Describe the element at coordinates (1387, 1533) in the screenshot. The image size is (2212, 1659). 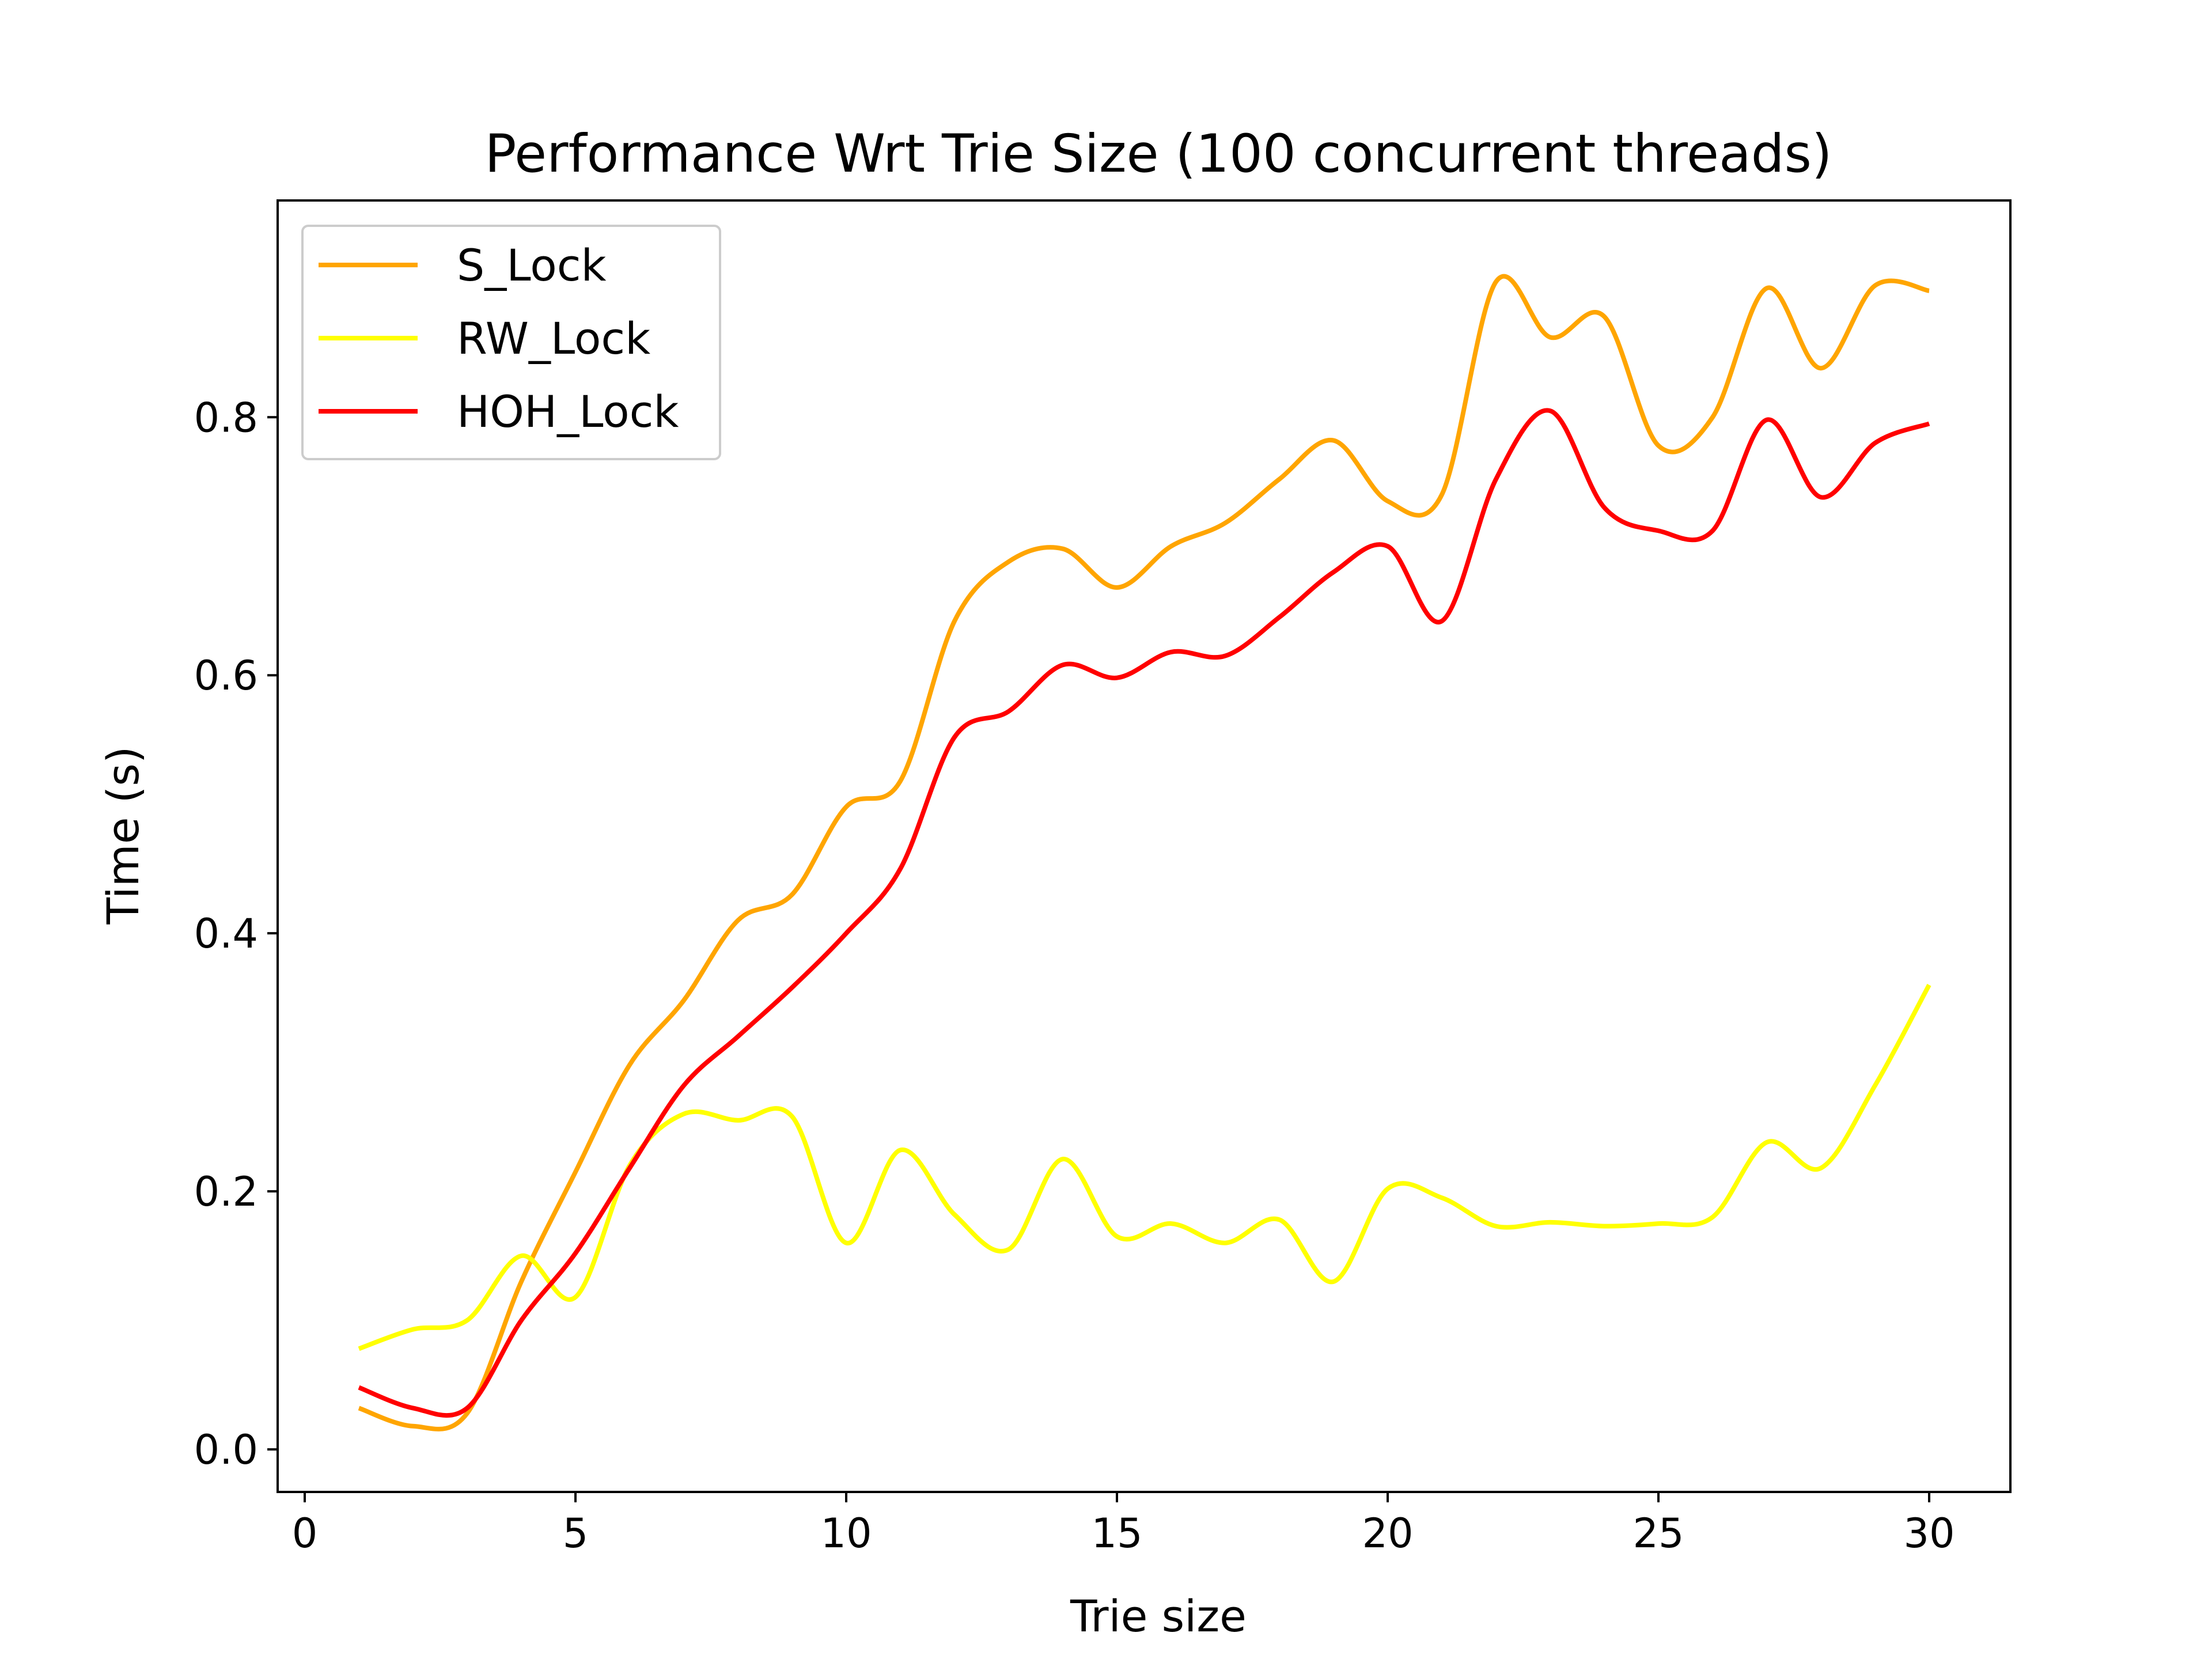
I see `x-tick-label: 20` at that location.